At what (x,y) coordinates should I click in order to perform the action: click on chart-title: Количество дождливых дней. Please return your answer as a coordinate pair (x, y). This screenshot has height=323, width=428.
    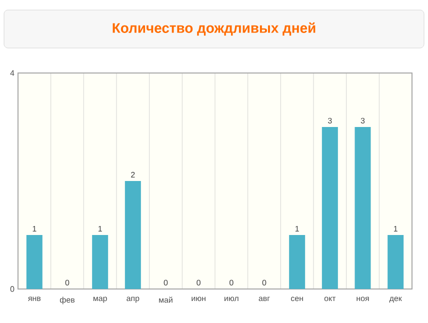
    Looking at the image, I should click on (214, 29).